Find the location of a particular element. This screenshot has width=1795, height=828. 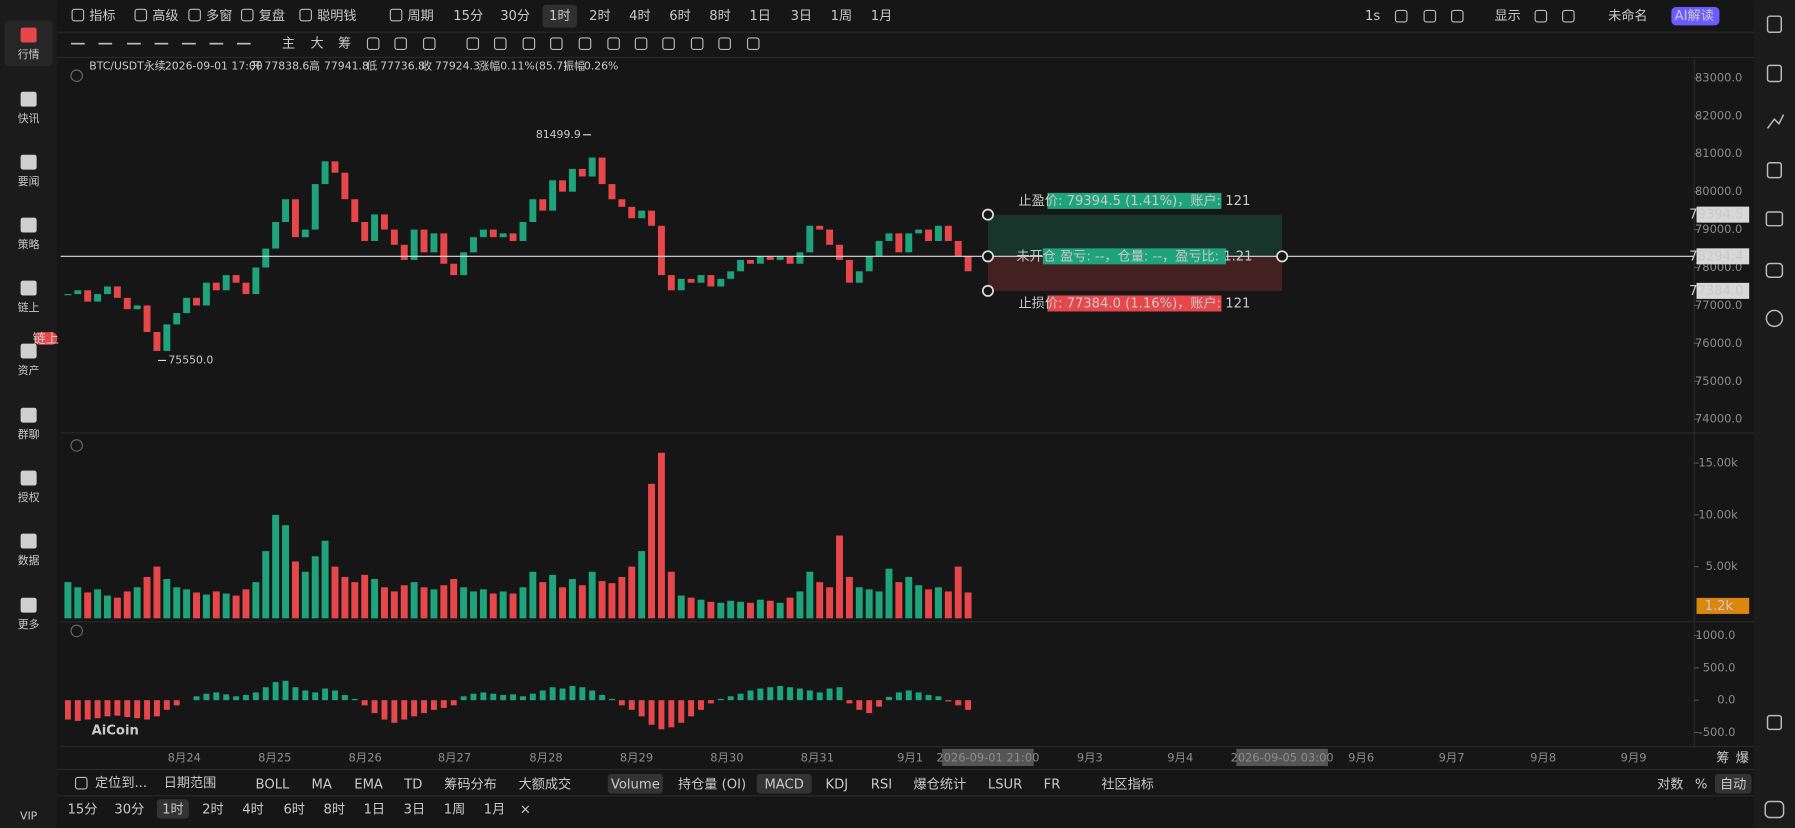

tool-button: 复盘 is located at coordinates (272, 15).